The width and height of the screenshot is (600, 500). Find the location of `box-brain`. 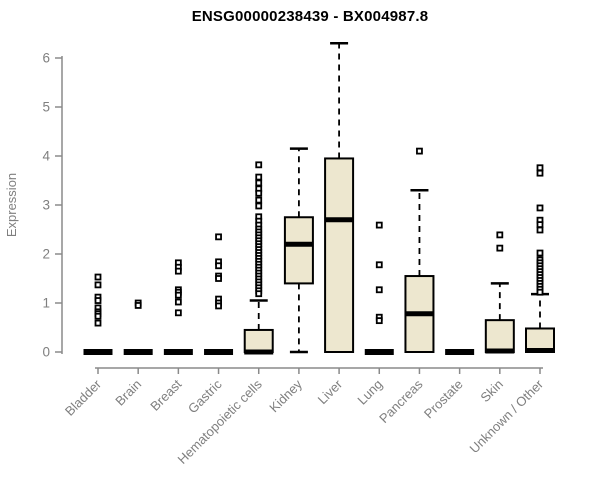

box-brain is located at coordinates (138, 327).